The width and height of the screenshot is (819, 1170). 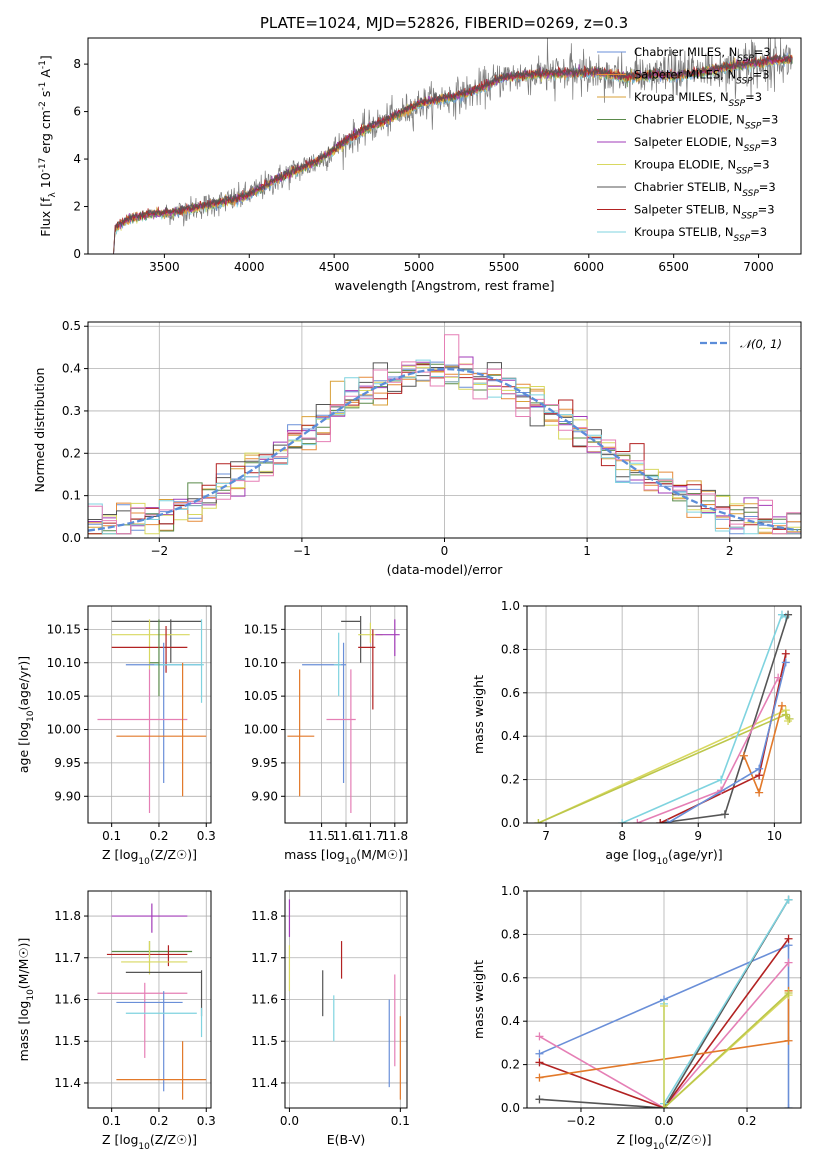 What do you see at coordinates (478, 999) in the screenshot?
I see `y-axis-label: mass weight` at bounding box center [478, 999].